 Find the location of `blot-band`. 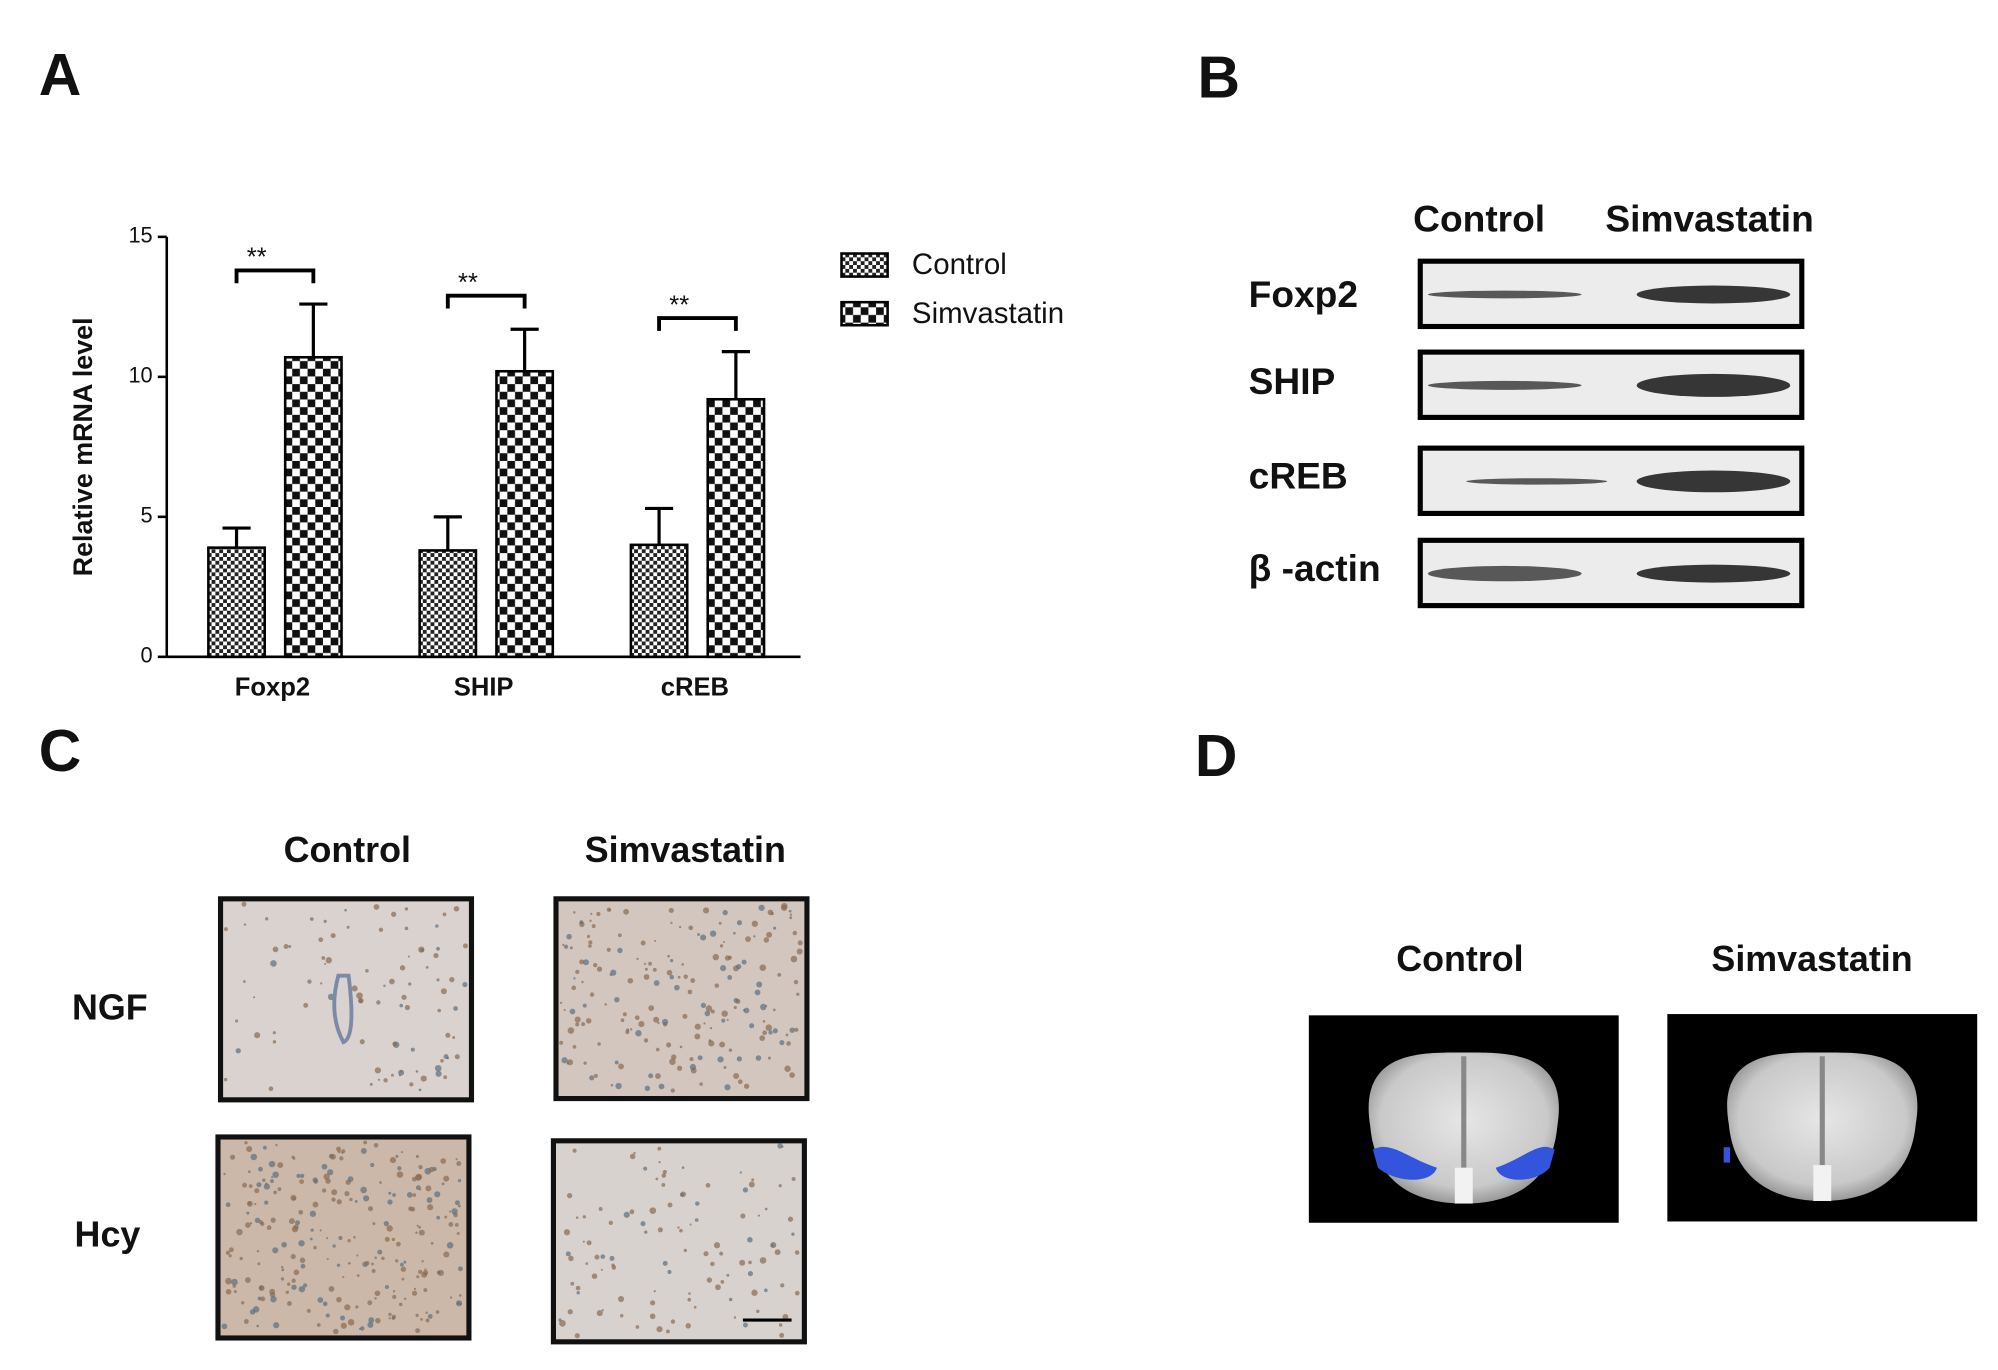

blot-band is located at coordinates (1713, 481).